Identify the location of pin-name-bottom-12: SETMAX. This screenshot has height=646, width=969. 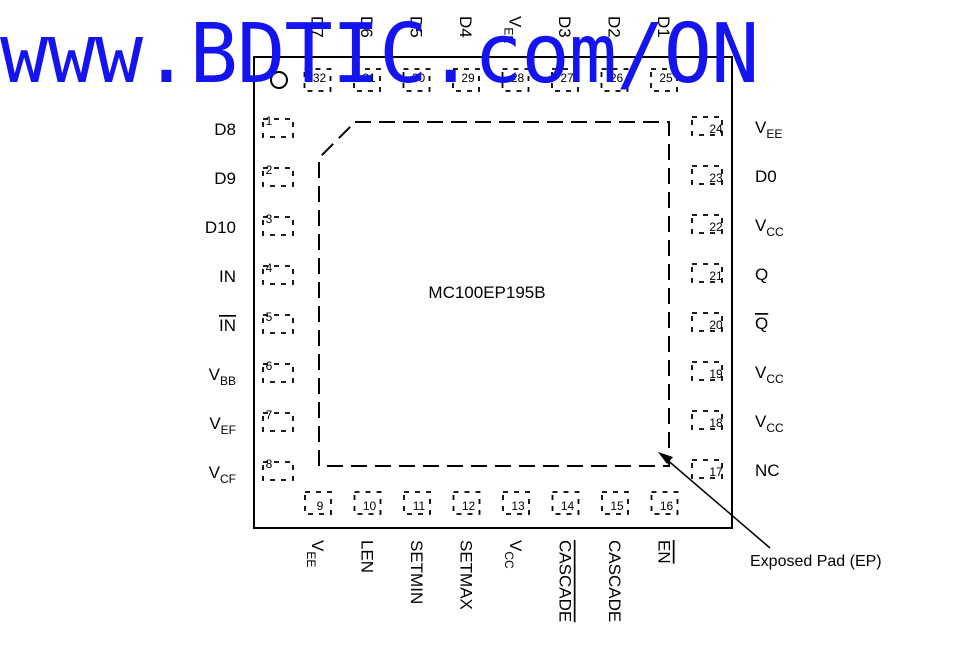
(466, 575).